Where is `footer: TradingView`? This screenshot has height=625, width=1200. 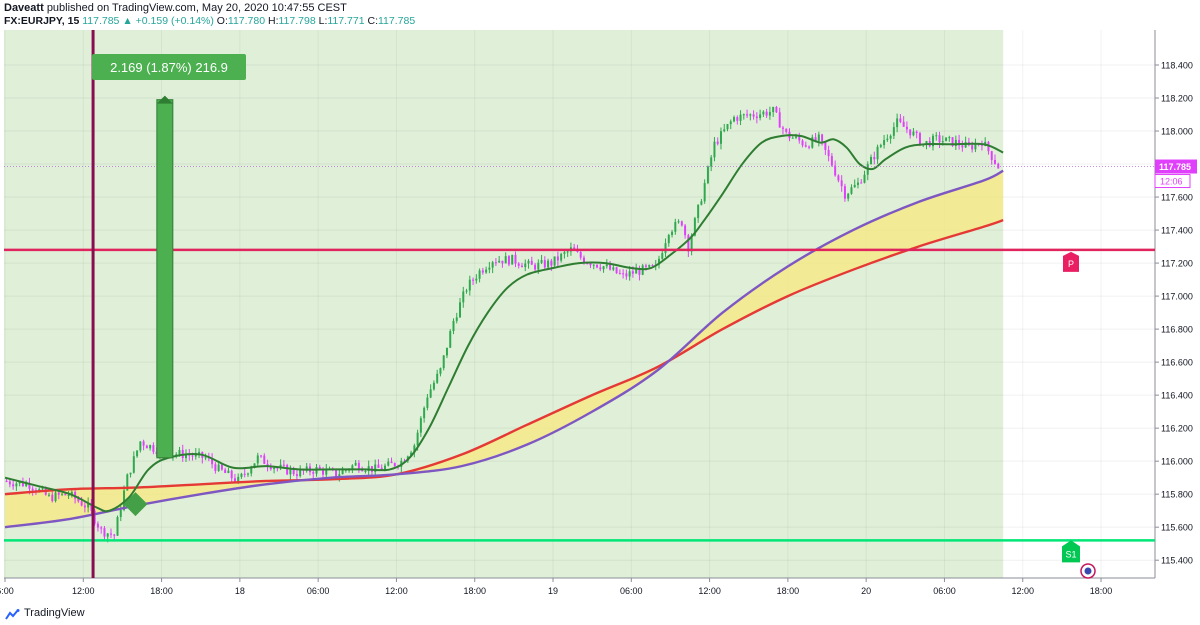
footer: TradingView is located at coordinates (600, 615).